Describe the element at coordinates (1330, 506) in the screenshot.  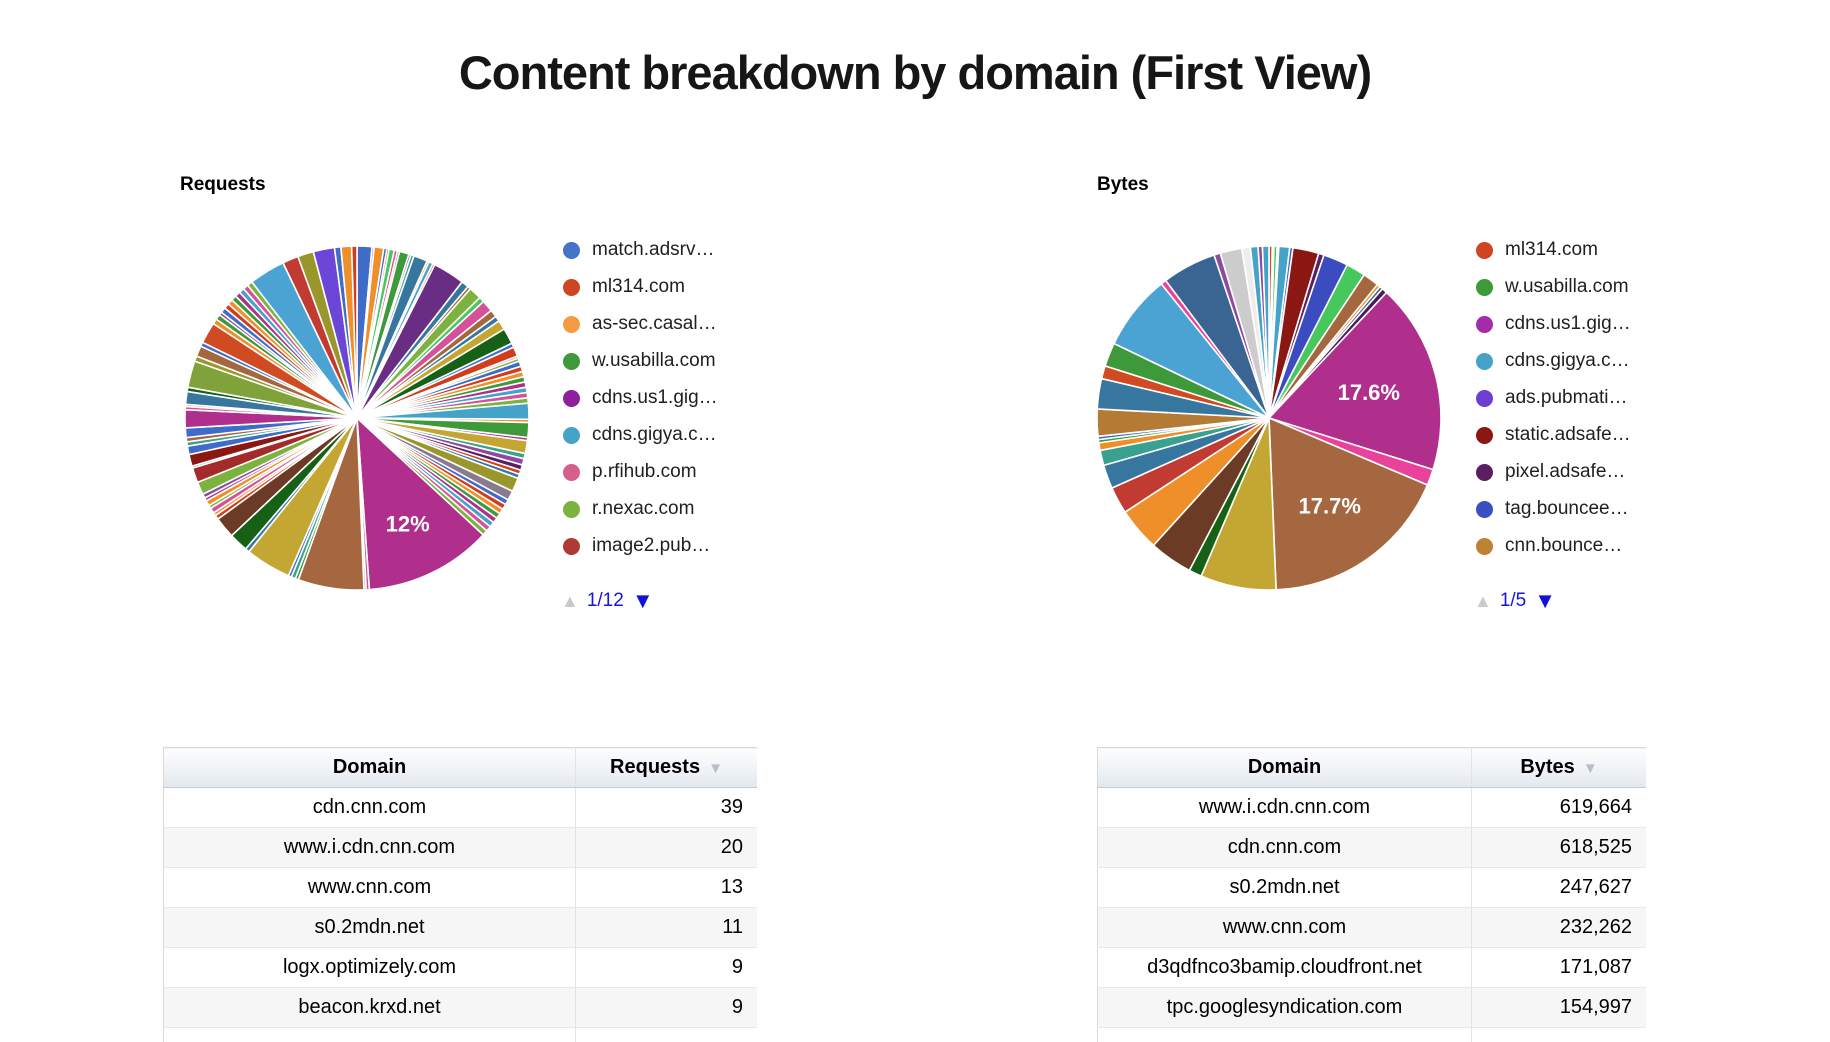
I see `slice-percent-label: 17.7%` at that location.